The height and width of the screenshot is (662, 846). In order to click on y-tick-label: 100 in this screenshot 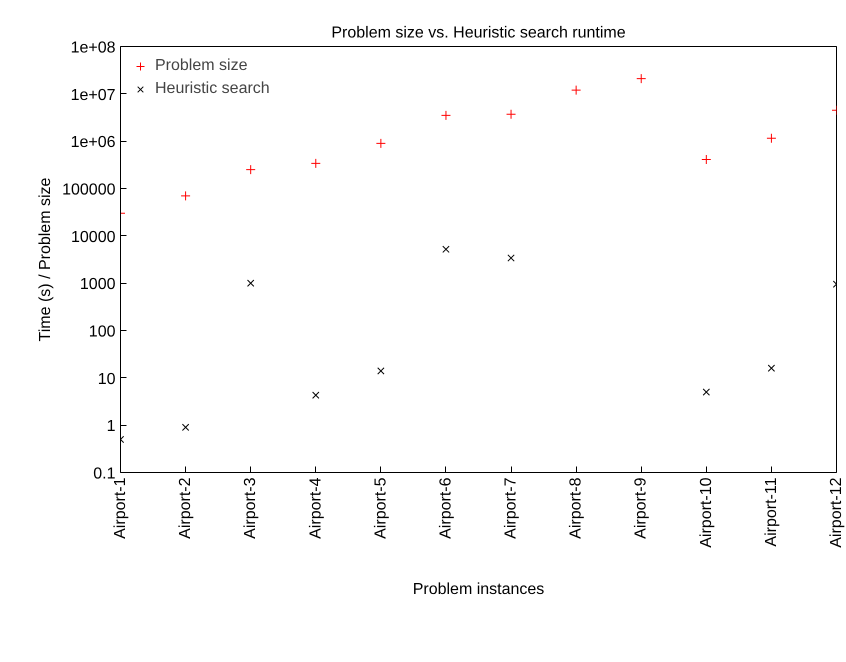, I will do `click(102, 332)`.